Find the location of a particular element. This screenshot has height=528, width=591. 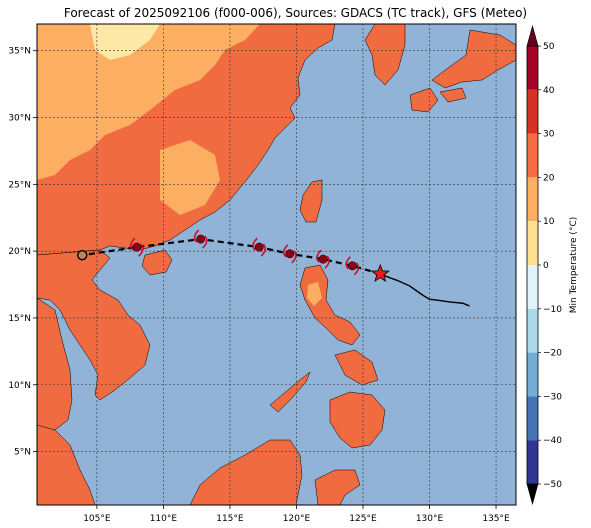

lon-tick-label: 115°E is located at coordinates (230, 519).